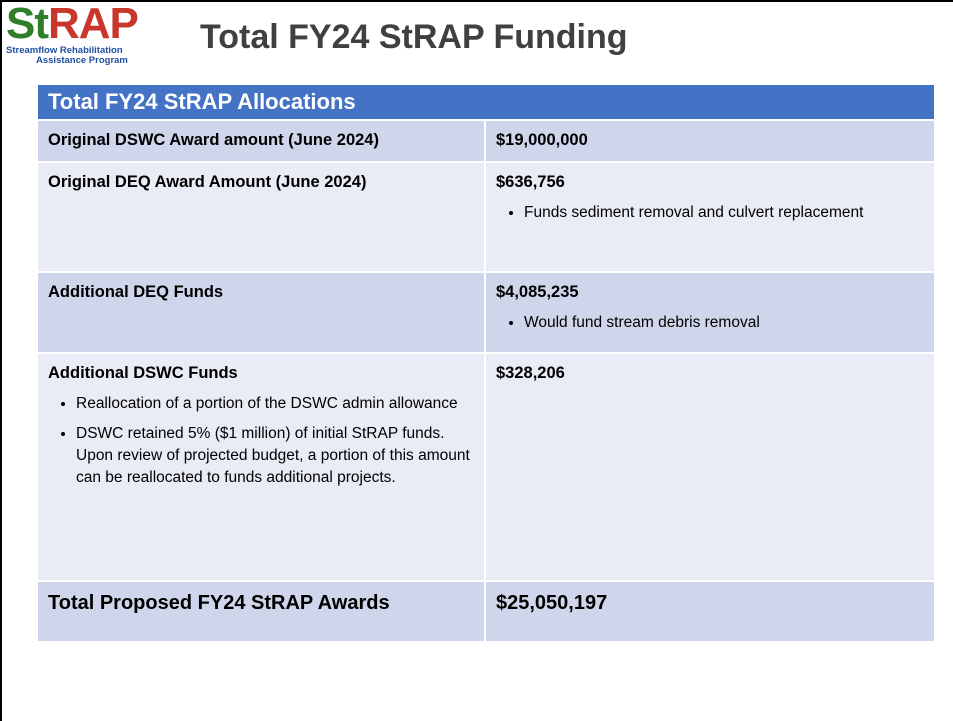  I want to click on amount: $4,085,235, so click(537, 292).